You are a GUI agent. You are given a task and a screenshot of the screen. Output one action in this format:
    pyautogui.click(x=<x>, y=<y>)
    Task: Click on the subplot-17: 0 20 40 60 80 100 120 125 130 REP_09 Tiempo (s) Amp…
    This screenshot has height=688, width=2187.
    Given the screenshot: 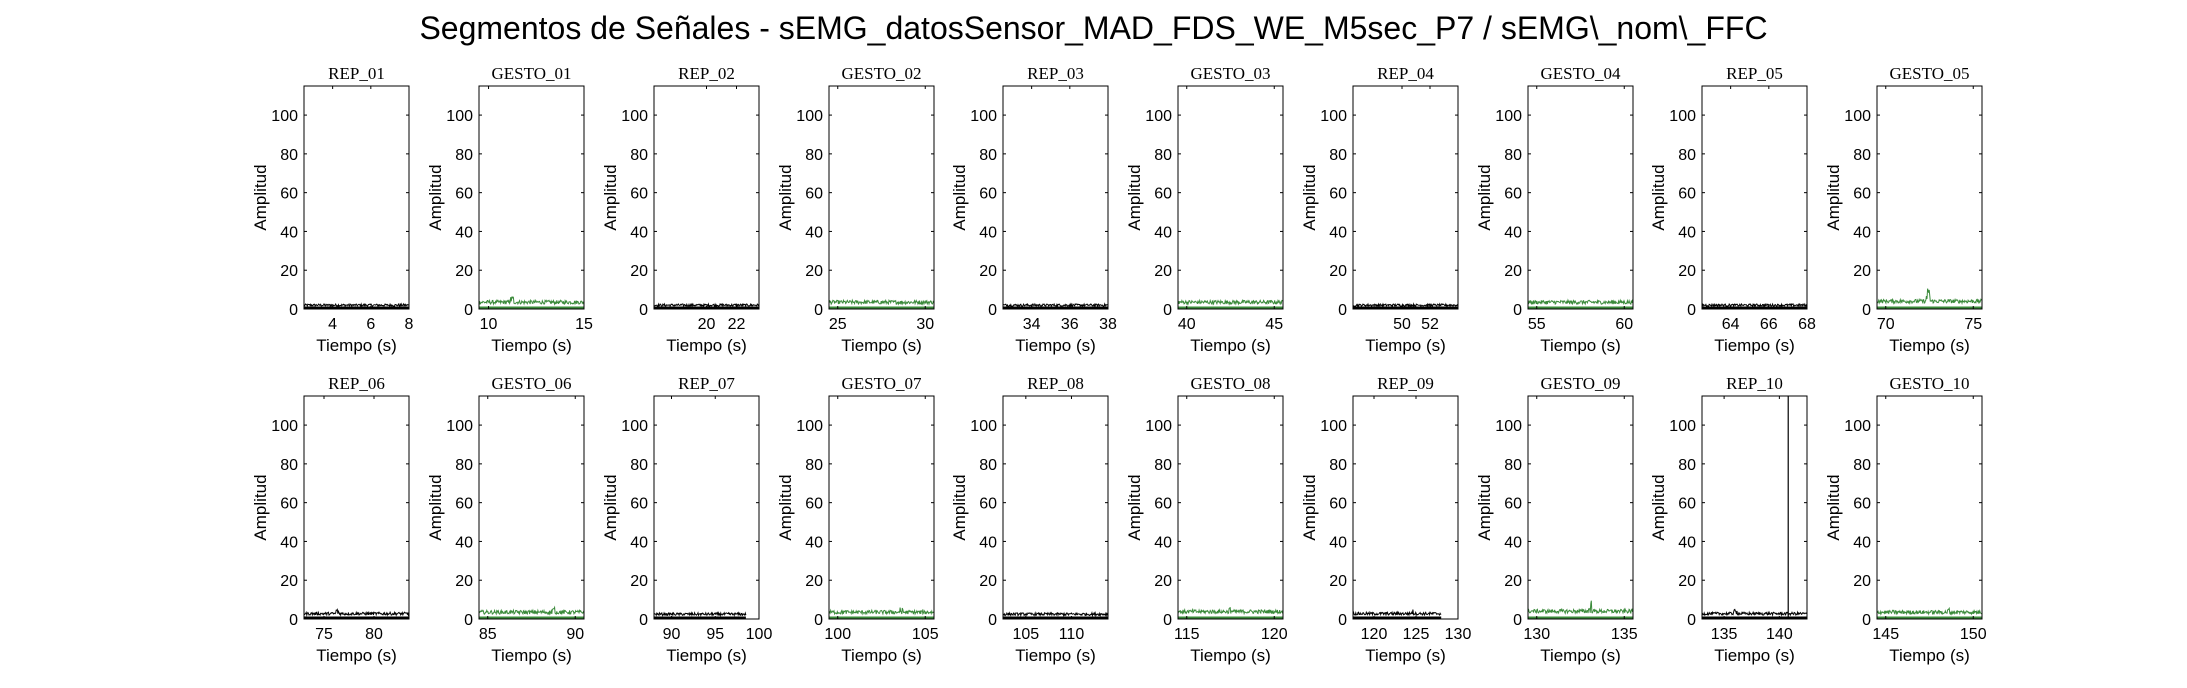 What is the action you would take?
    pyautogui.click(x=1385, y=519)
    